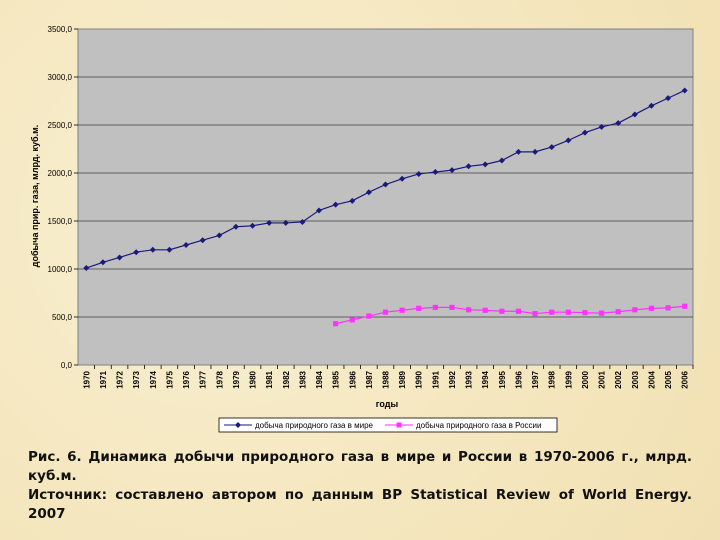 The width and height of the screenshot is (720, 540). What do you see at coordinates (510, 315) in the screenshot?
I see `series-line` at bounding box center [510, 315].